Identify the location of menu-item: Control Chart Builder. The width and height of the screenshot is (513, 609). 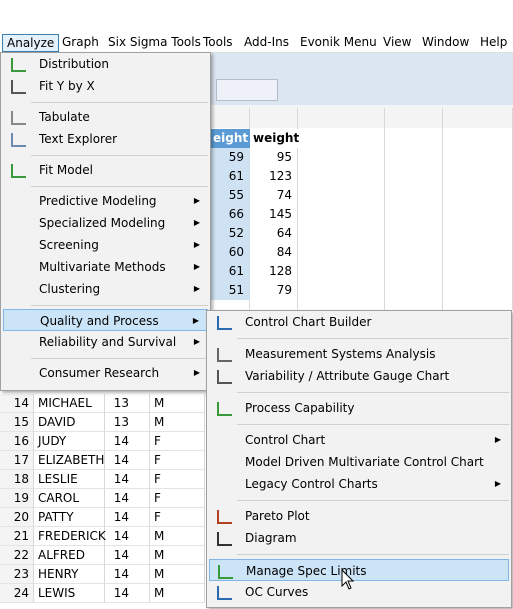
(359, 322).